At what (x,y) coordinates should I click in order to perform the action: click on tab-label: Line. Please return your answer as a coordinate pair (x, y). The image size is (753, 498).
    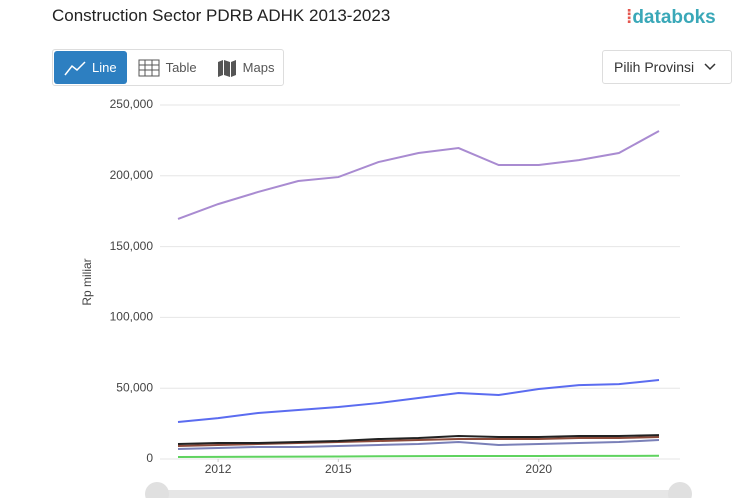
    Looking at the image, I should click on (104, 67).